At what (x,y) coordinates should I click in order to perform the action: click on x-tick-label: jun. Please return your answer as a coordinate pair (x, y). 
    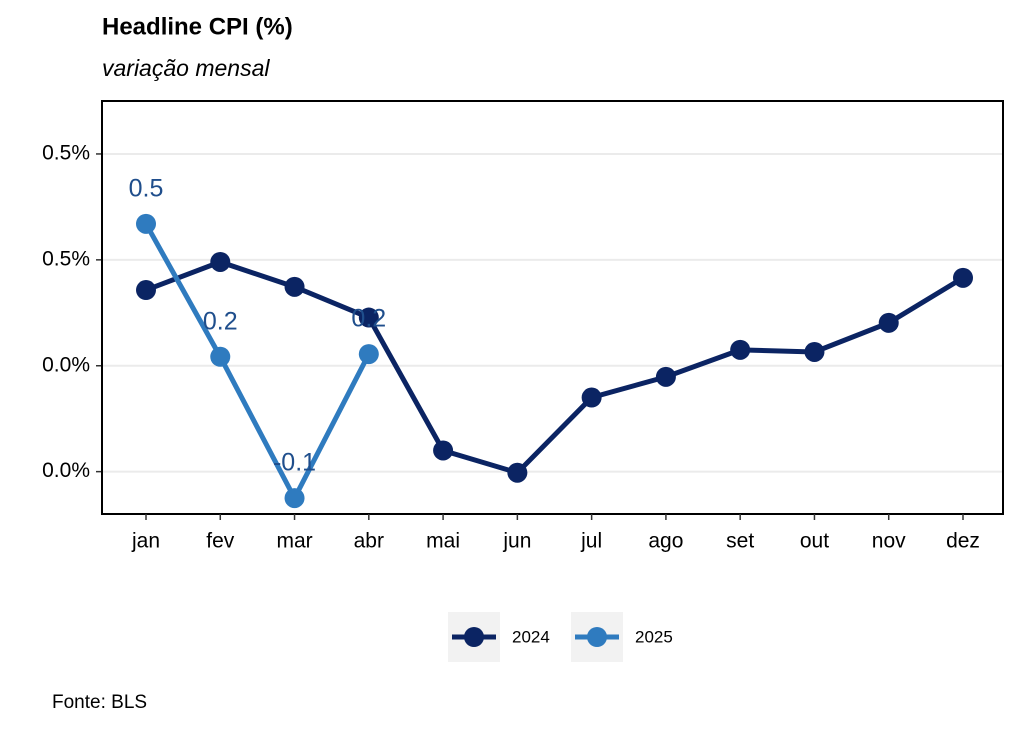
    Looking at the image, I should click on (516, 541).